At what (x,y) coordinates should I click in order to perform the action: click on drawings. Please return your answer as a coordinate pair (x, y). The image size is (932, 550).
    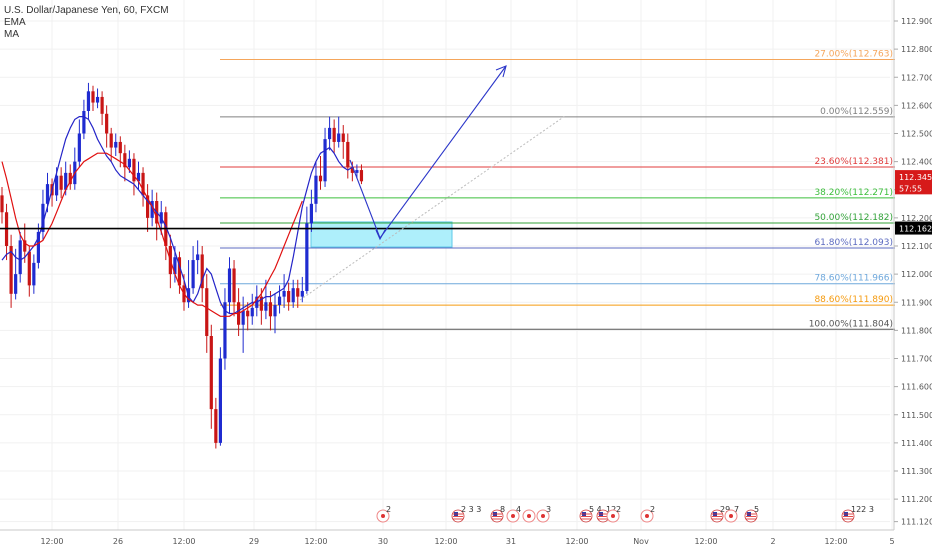
    Looking at the image, I should click on (432, 183).